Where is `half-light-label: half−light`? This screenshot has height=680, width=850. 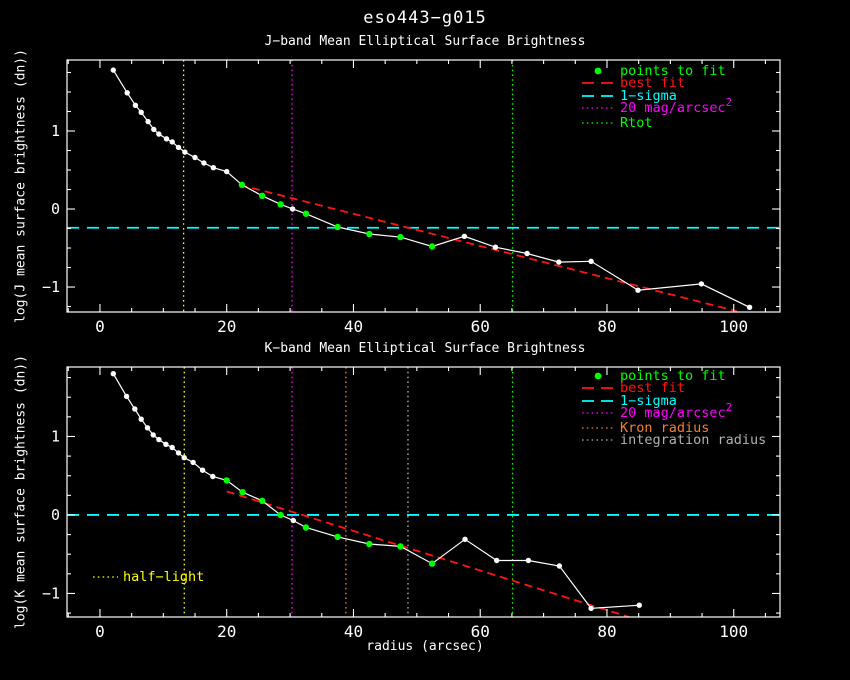 half-light-label: half−light is located at coordinates (163, 577).